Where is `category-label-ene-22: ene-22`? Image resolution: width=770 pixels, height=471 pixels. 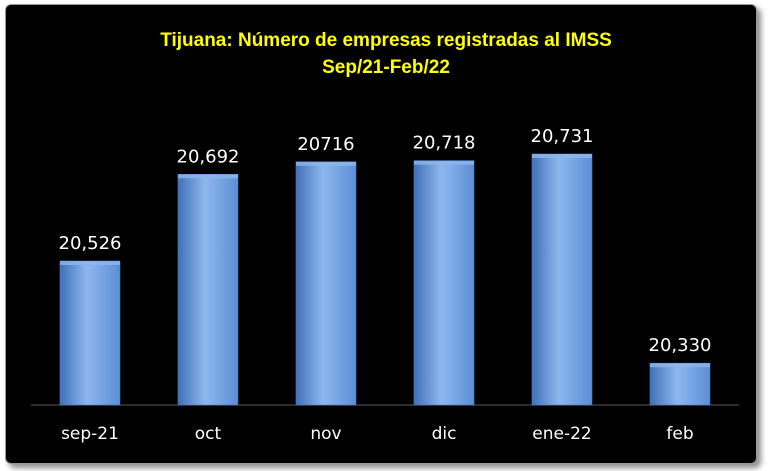
category-label-ene-22: ene-22 is located at coordinates (561, 434).